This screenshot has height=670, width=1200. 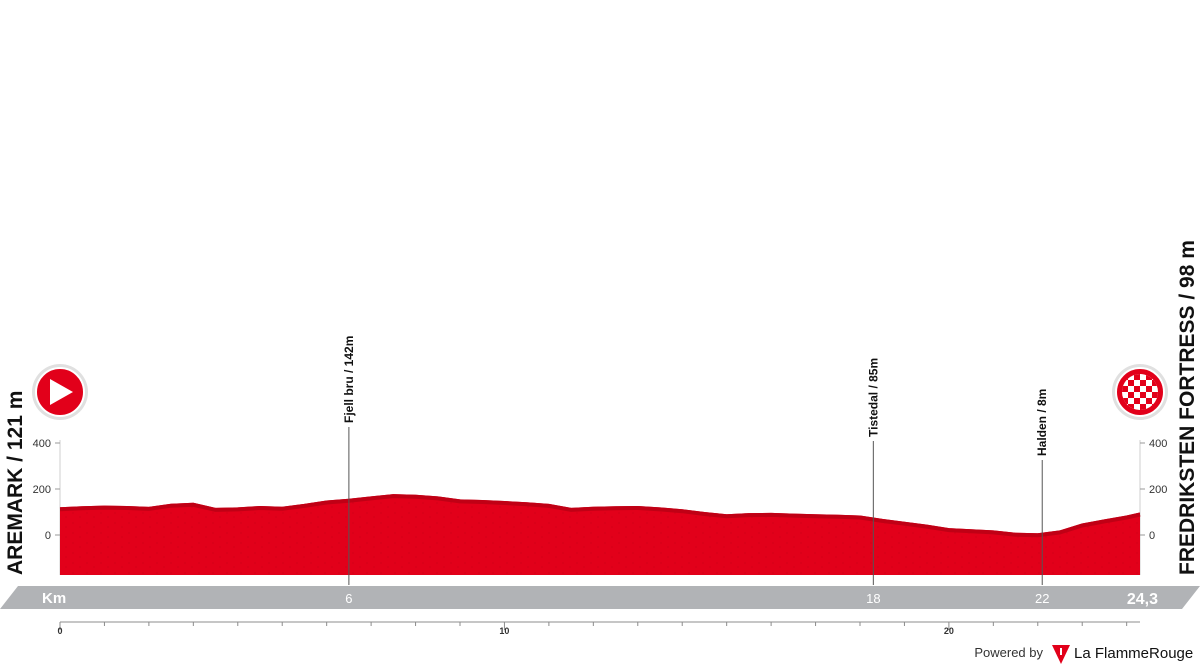 I want to click on waypoint-km-label: 6, so click(x=348, y=598).